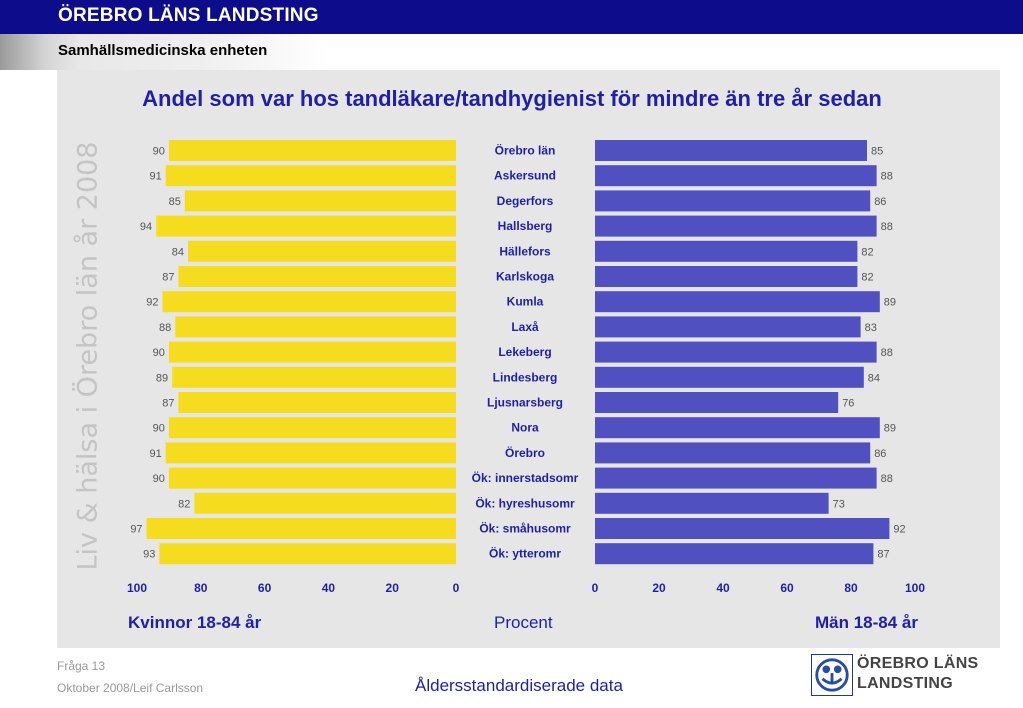  What do you see at coordinates (524, 352) in the screenshot?
I see `category-label: Lekeberg` at bounding box center [524, 352].